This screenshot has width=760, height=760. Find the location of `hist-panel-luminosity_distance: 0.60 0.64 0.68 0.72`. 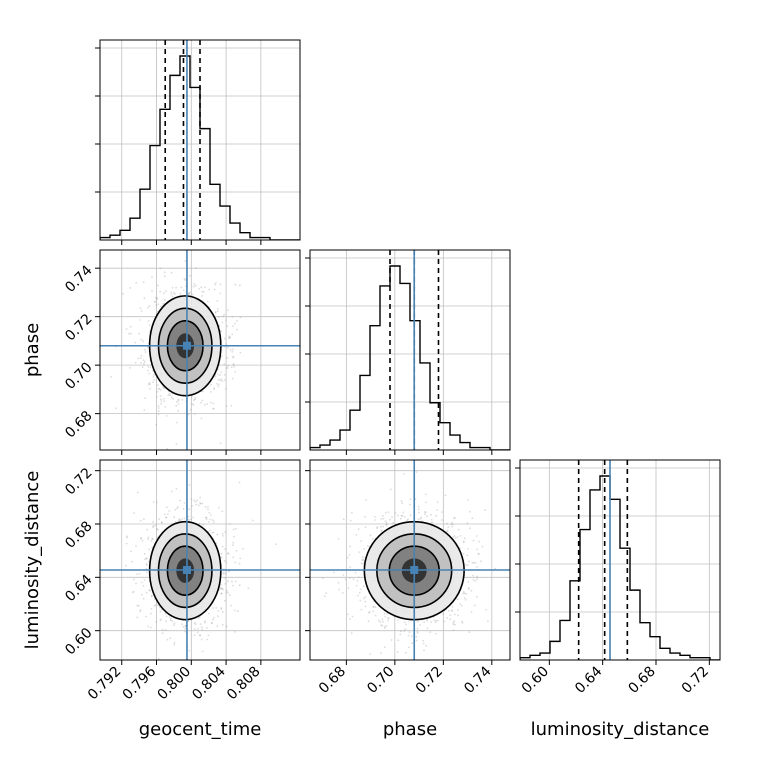

hist-panel-luminosity_distance: 0.60 0.64 0.68 0.72 is located at coordinates (618, 578).